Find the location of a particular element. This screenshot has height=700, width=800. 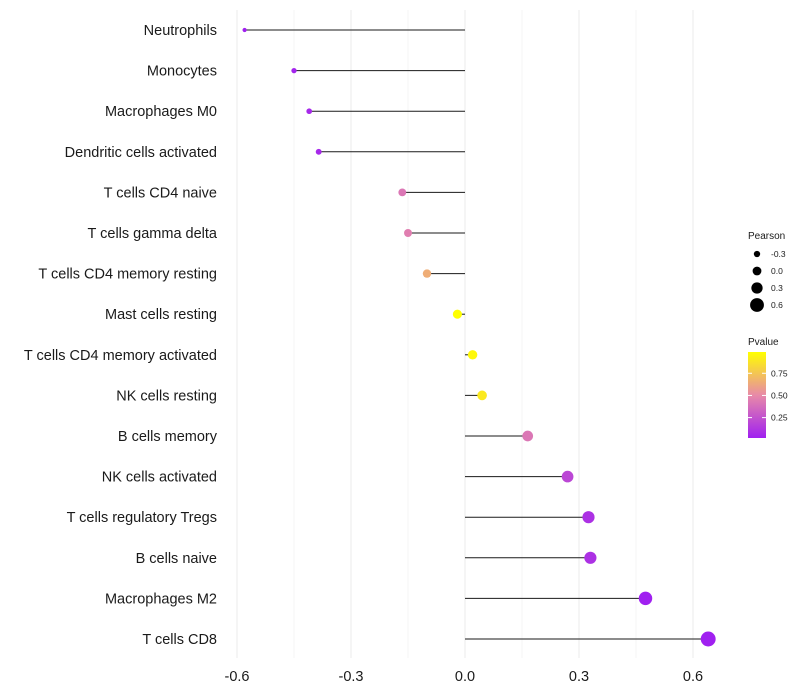

x-axis-tick-labels: -0.6 -0.3 0.0 0.3 0.6 is located at coordinates (464, 677).